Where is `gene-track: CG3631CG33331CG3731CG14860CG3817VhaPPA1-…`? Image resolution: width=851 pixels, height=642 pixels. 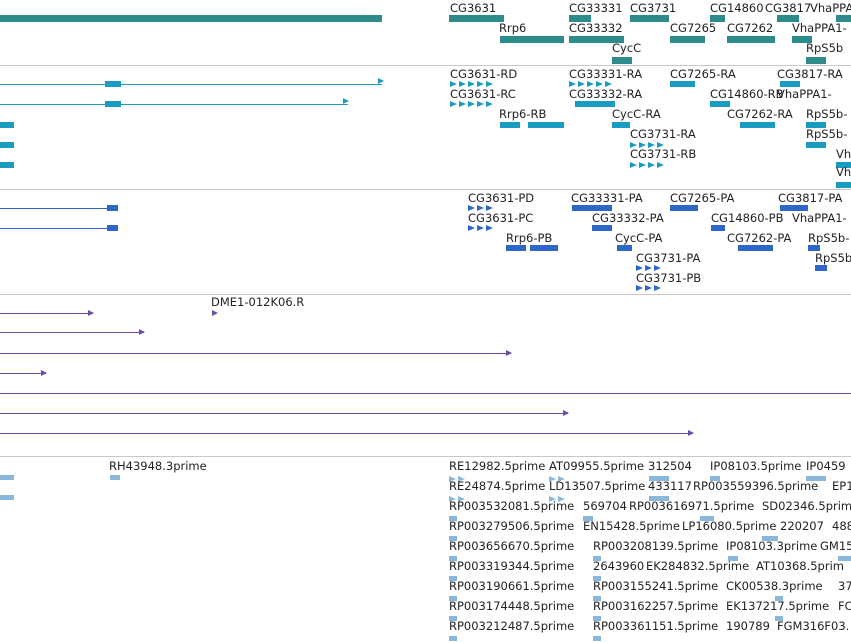
gene-track: CG3631CG33331CG3731CG14860CG3817VhaPPA1-… is located at coordinates (425, 32).